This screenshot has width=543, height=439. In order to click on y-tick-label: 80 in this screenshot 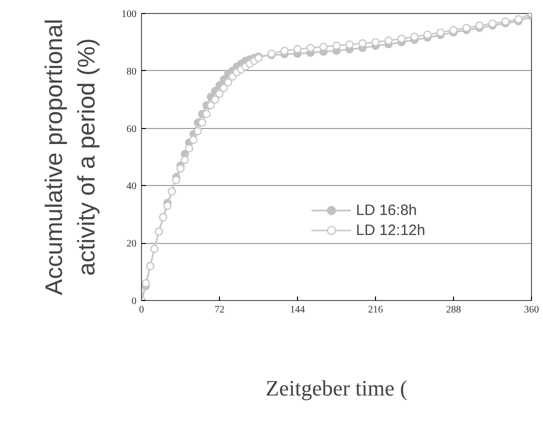, I will do `click(131, 72)`.